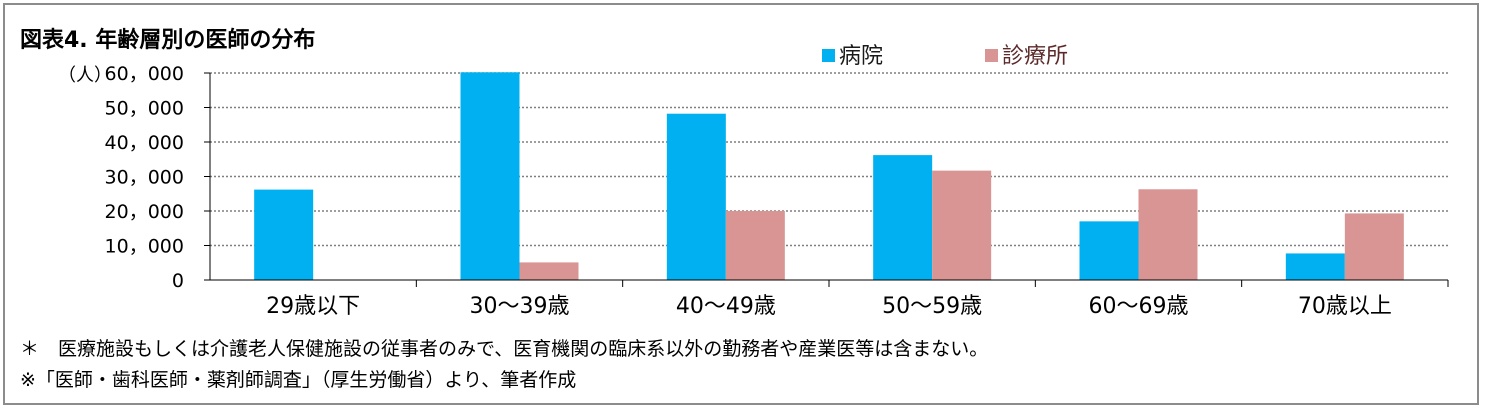 This screenshot has height=411, width=1486. Describe the element at coordinates (1345, 306) in the screenshot. I see `x-tick-label: 70歳以上` at that location.